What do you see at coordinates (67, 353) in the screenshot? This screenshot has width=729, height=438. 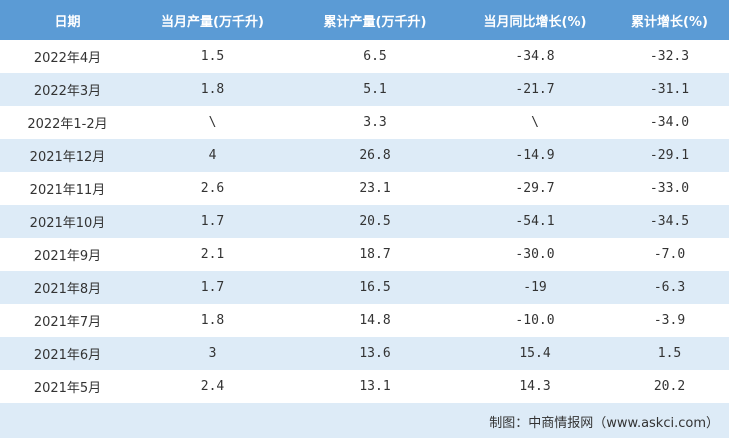 I see `table-cell: 2021年6月` at bounding box center [67, 353].